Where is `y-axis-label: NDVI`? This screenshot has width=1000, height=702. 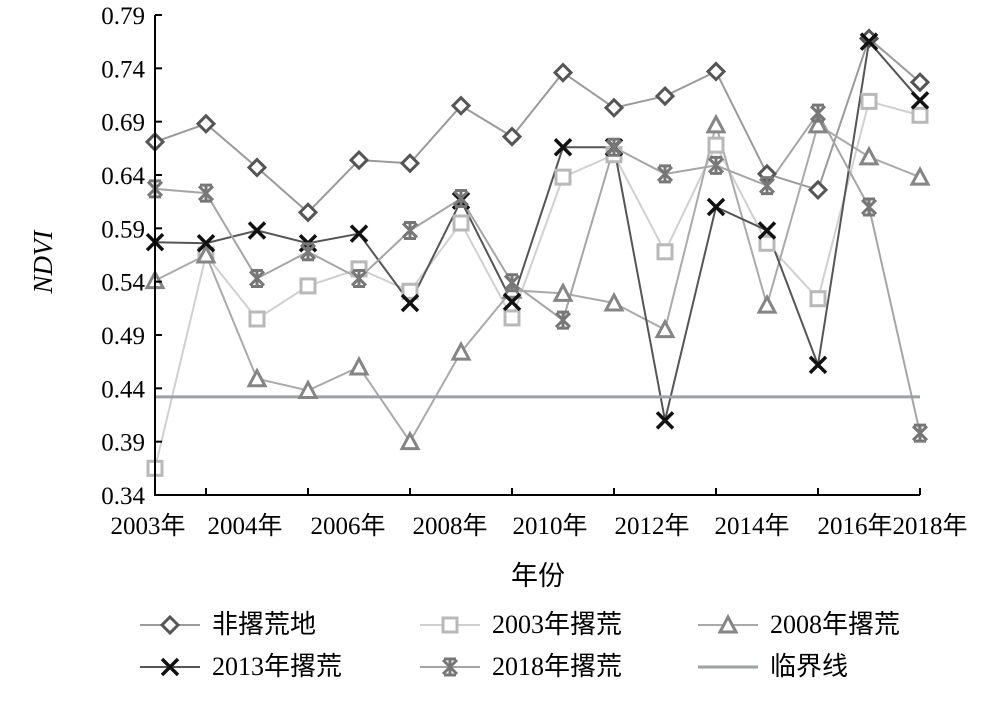
y-axis-label: NDVI is located at coordinates (43, 262).